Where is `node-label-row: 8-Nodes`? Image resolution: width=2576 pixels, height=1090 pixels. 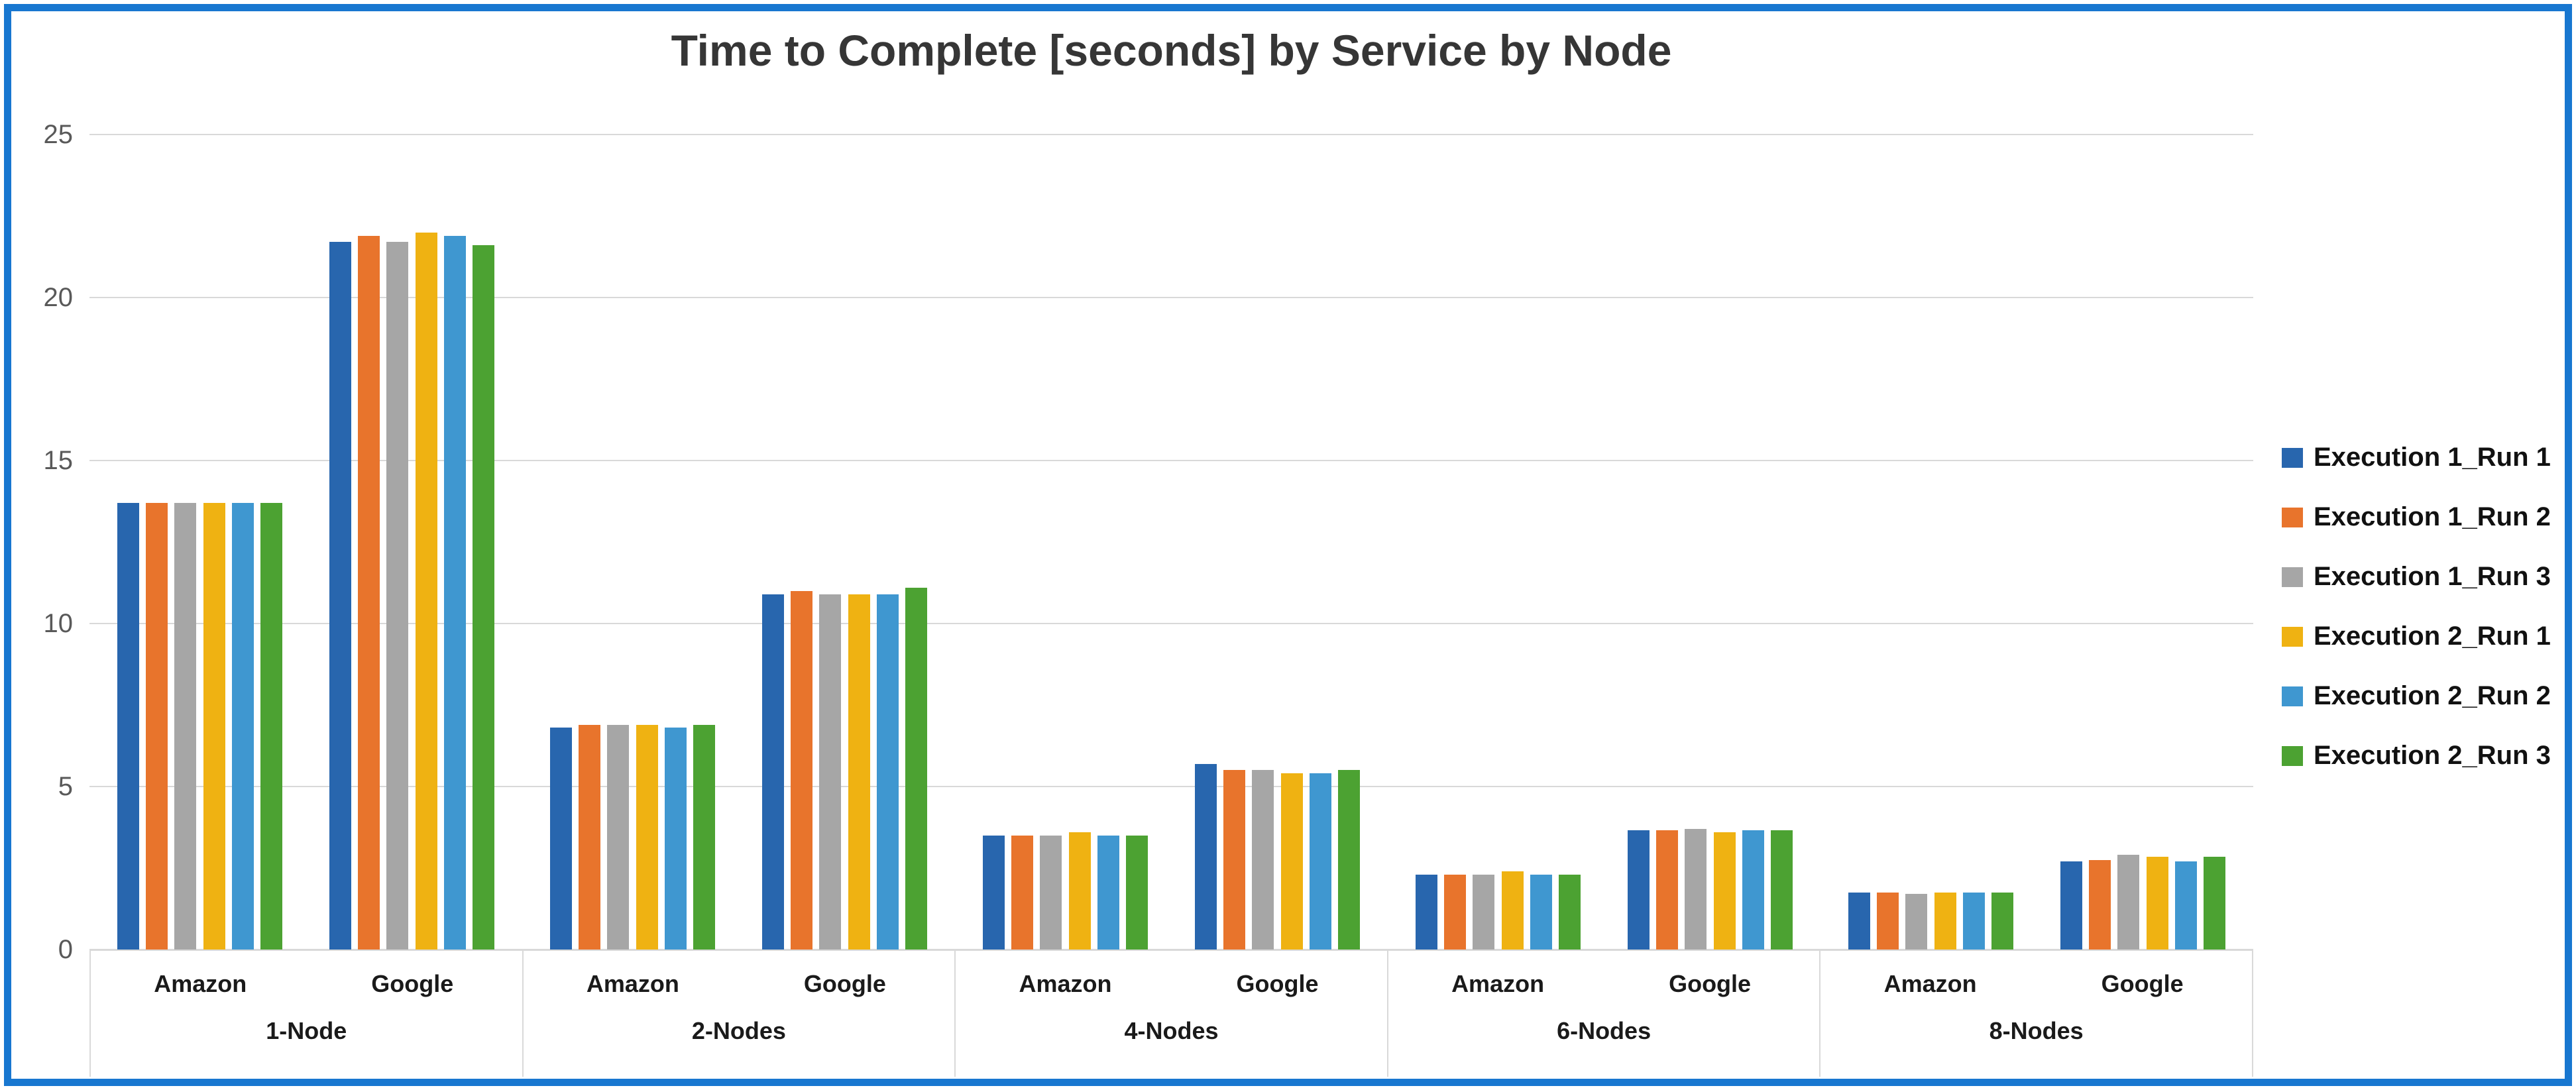 node-label-row: 8-Nodes is located at coordinates (2036, 1047).